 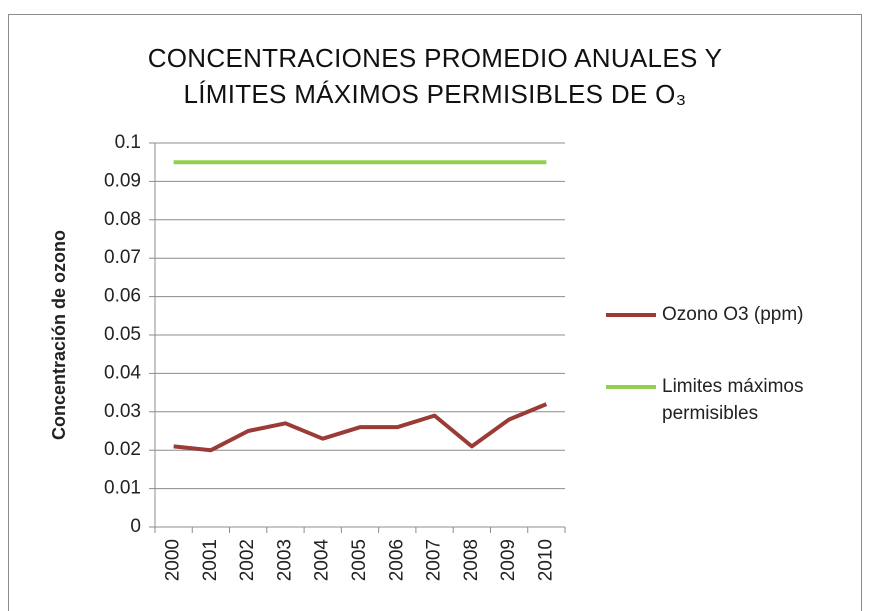 What do you see at coordinates (733, 400) in the screenshot?
I see `legend-label: Limites máximos permisibles` at bounding box center [733, 400].